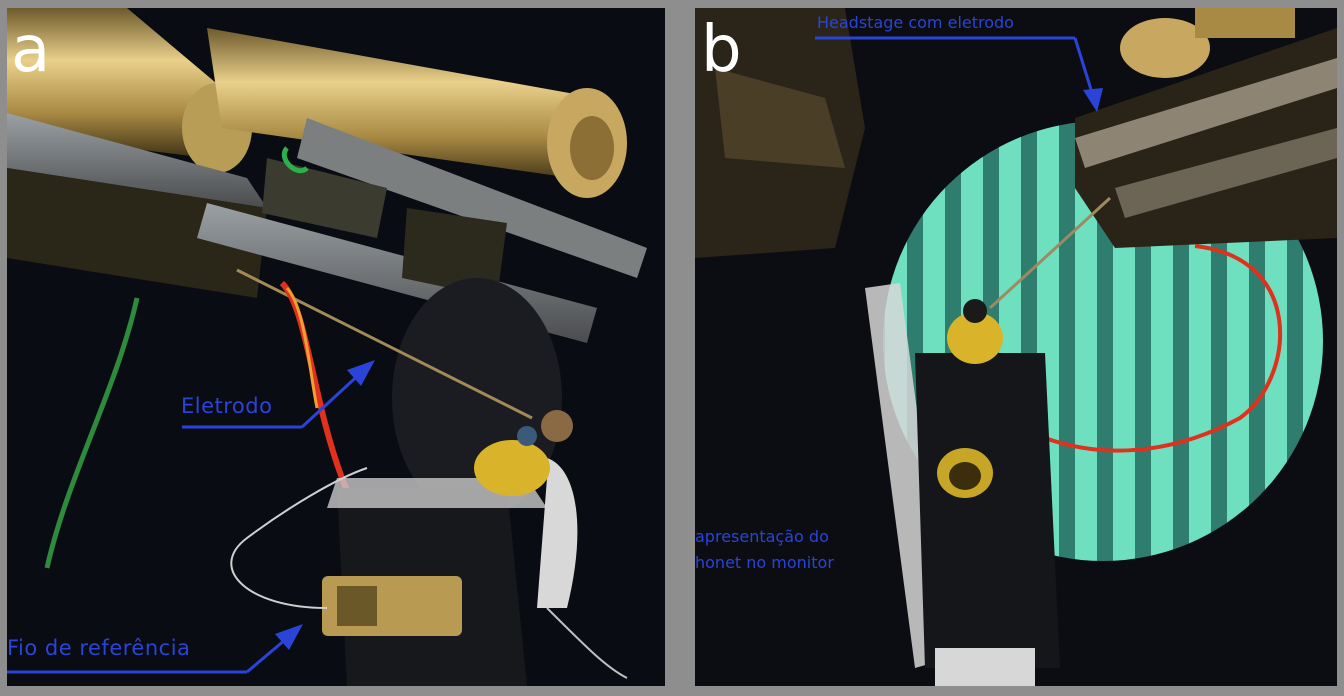 The image size is (1344, 696). I want to click on monitor-label-line2: honet no monitor, so click(764, 562).